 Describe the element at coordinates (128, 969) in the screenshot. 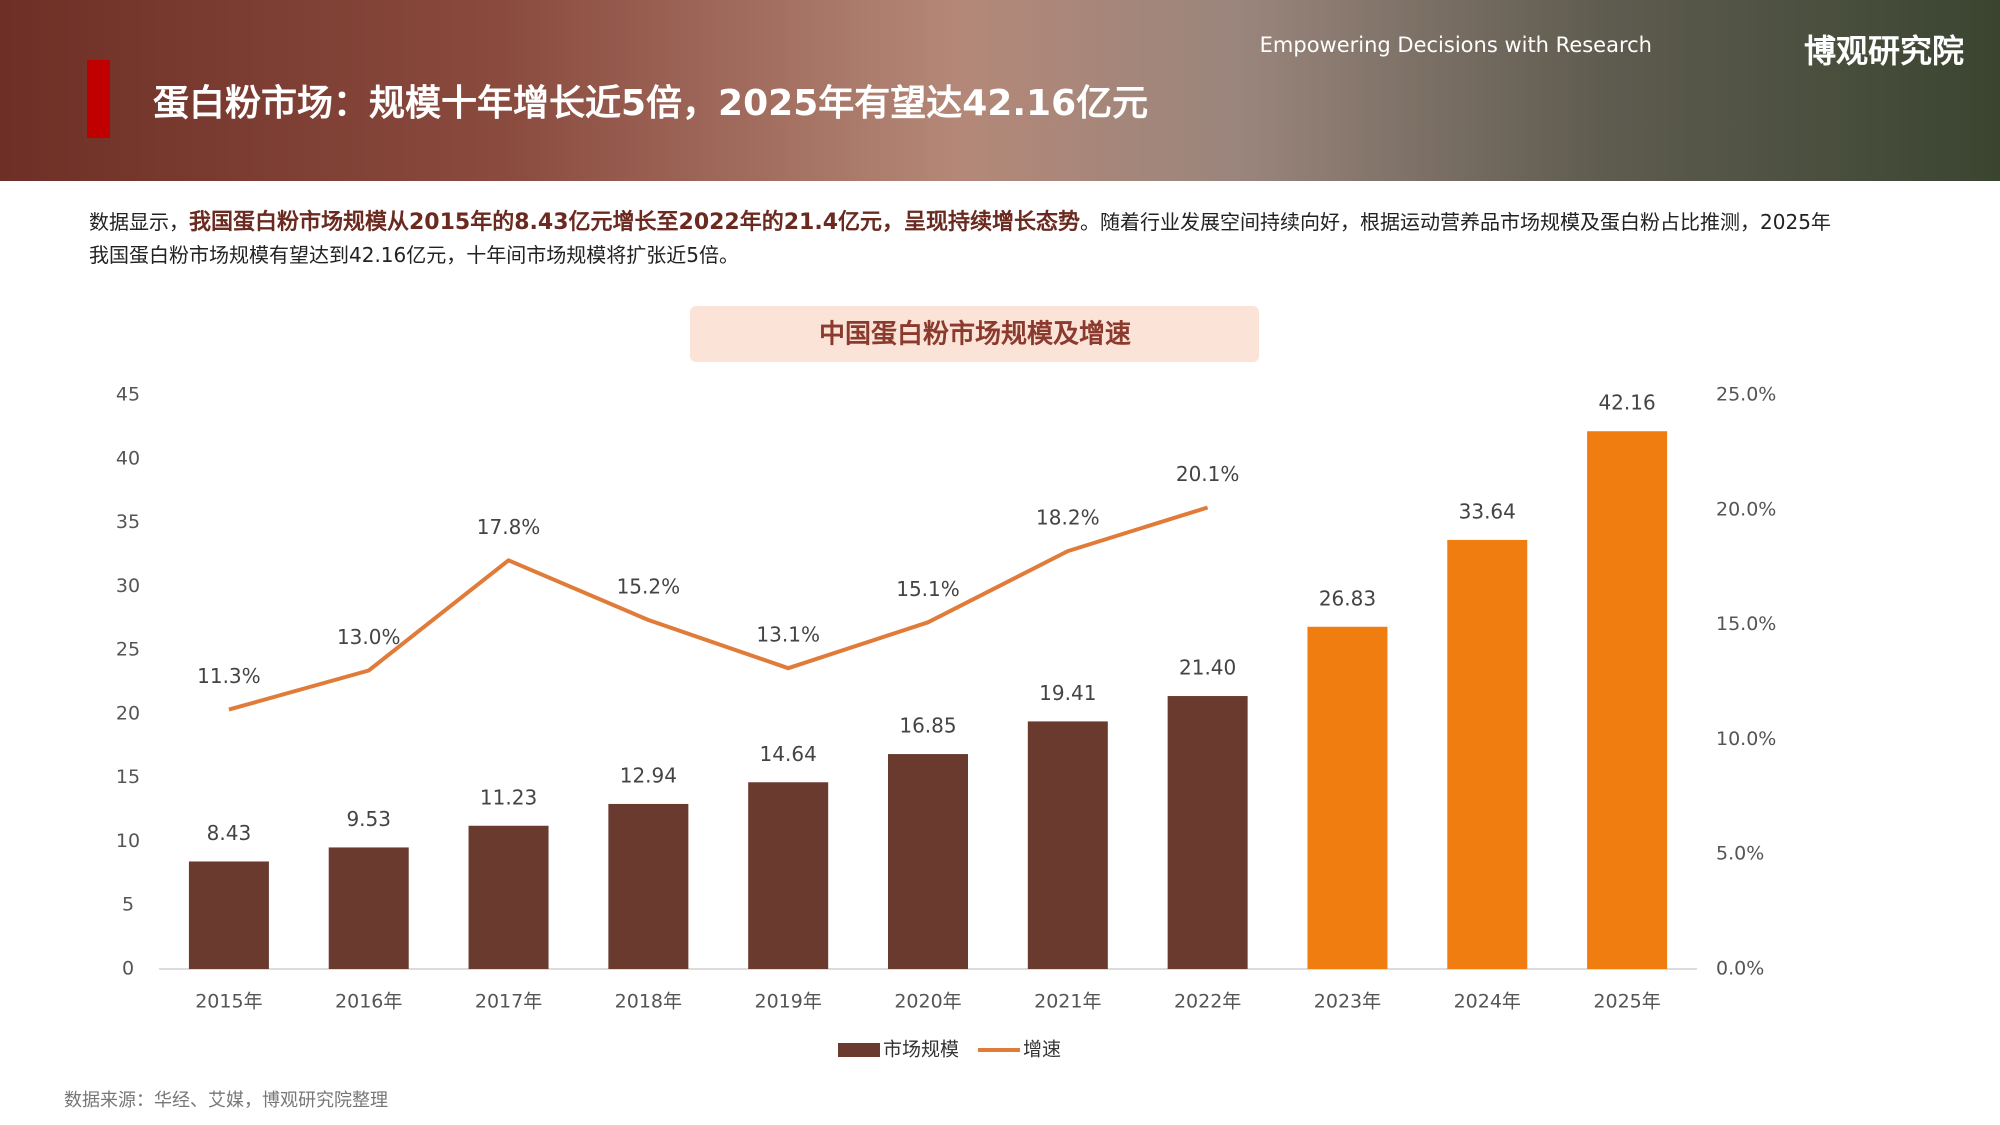

I see `y-tick-label: 0` at that location.